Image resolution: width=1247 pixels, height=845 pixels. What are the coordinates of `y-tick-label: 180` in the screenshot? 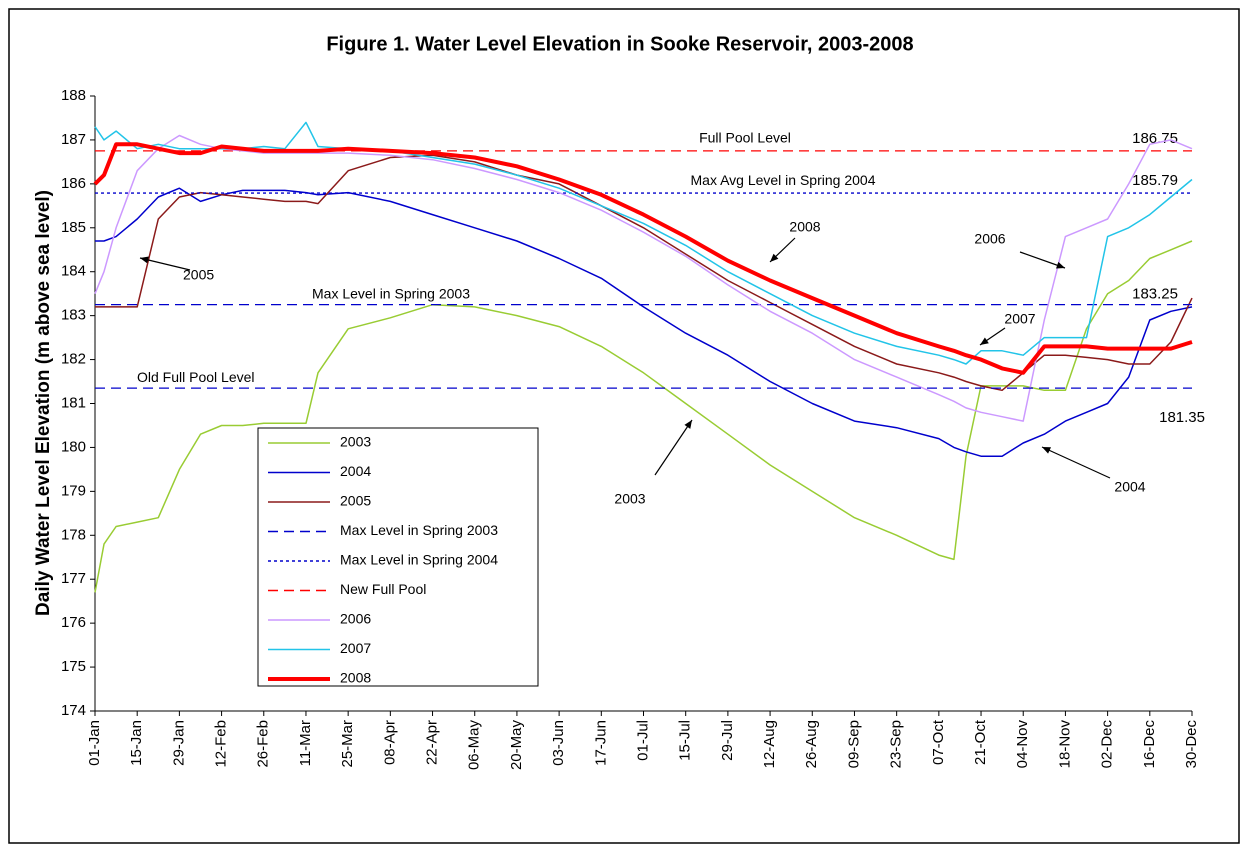 It's located at (73, 446).